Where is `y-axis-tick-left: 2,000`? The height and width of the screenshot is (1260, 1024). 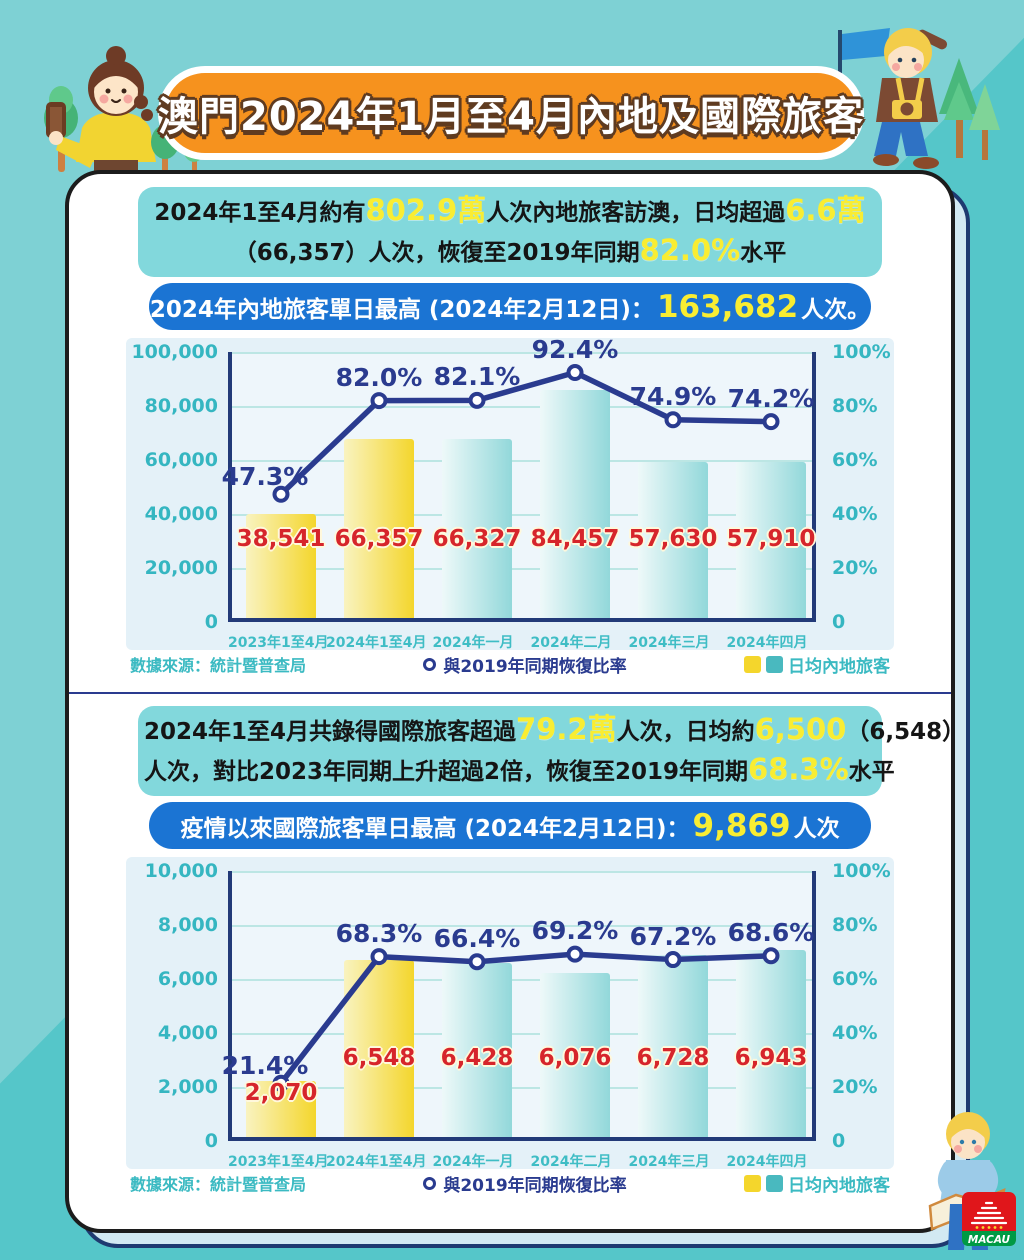
y-axis-tick-left: 2,000 is located at coordinates (187, 1087).